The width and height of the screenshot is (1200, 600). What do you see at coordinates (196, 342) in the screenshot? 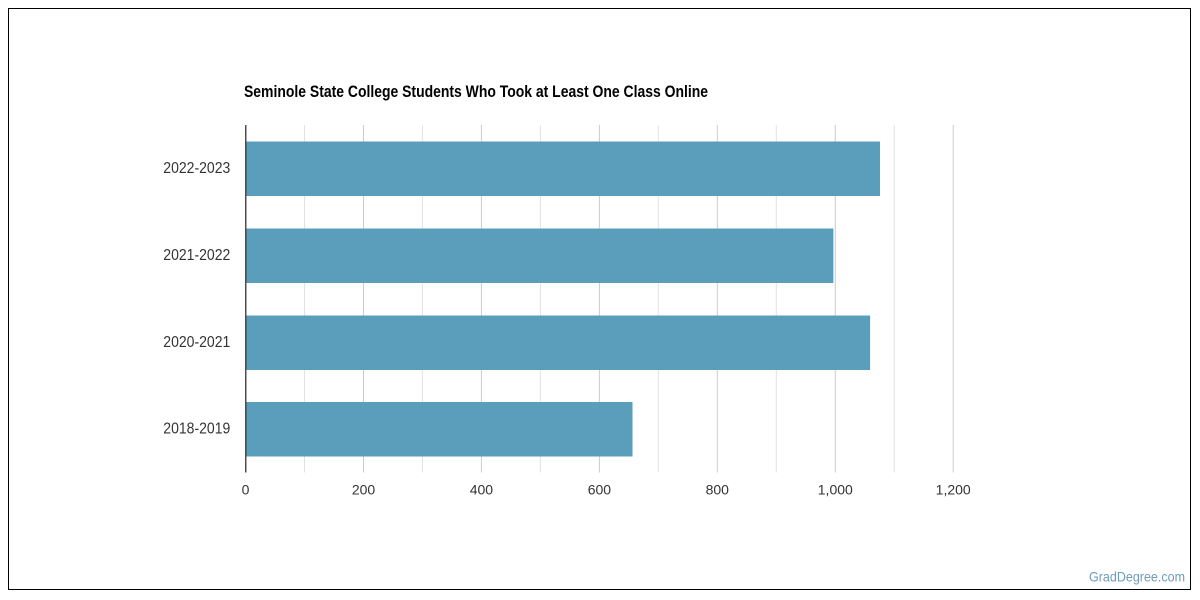
I see `svg-text: 2020-2021` at bounding box center [196, 342].